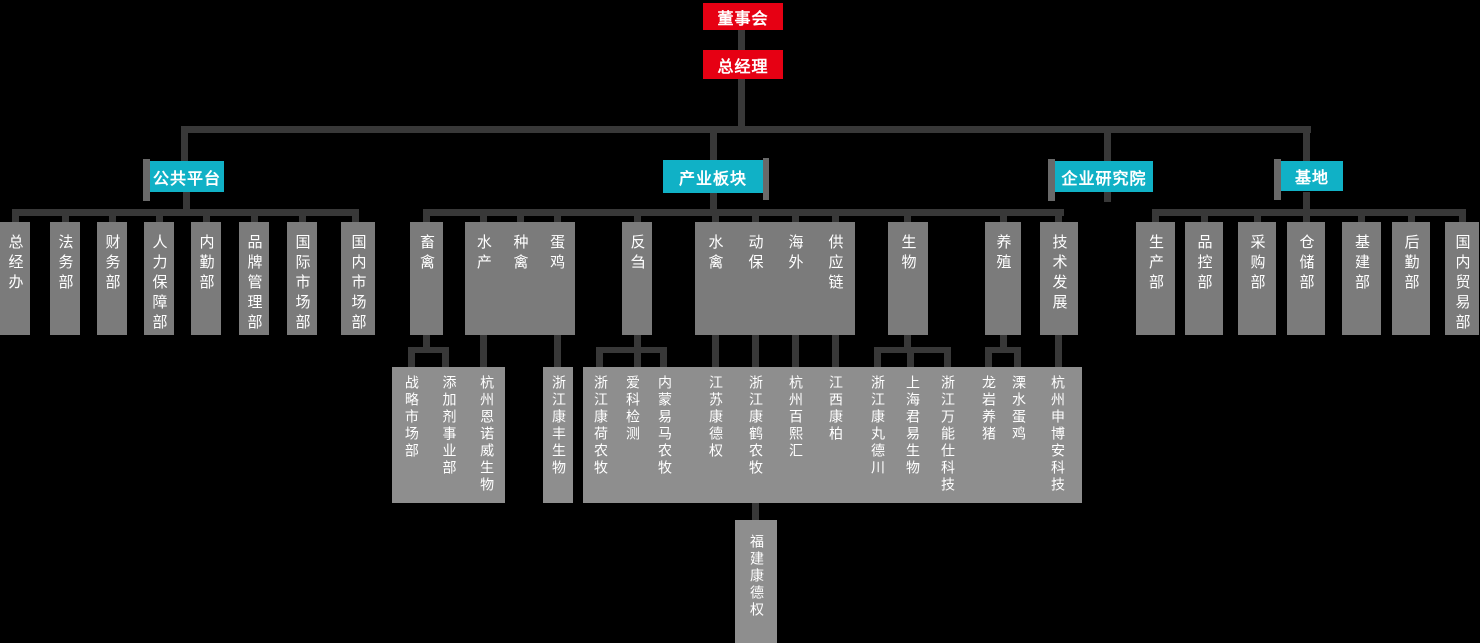  I want to click on group-node-research: 企业研究院, so click(1100, 180).